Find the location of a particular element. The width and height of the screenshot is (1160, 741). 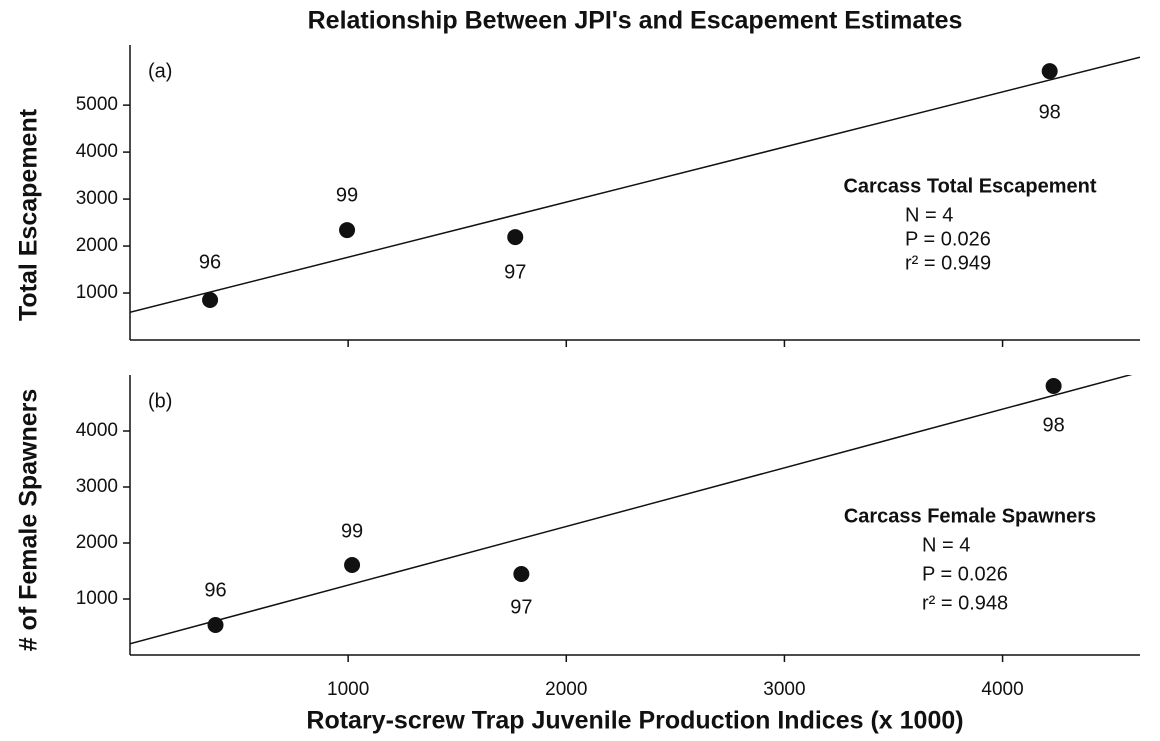

annotation: r² = 0.948 is located at coordinates (965, 603).